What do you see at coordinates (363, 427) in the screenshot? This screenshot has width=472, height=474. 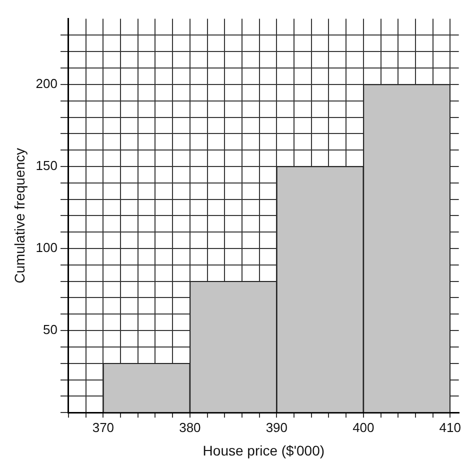 I see `x-tick-label: 400` at bounding box center [363, 427].